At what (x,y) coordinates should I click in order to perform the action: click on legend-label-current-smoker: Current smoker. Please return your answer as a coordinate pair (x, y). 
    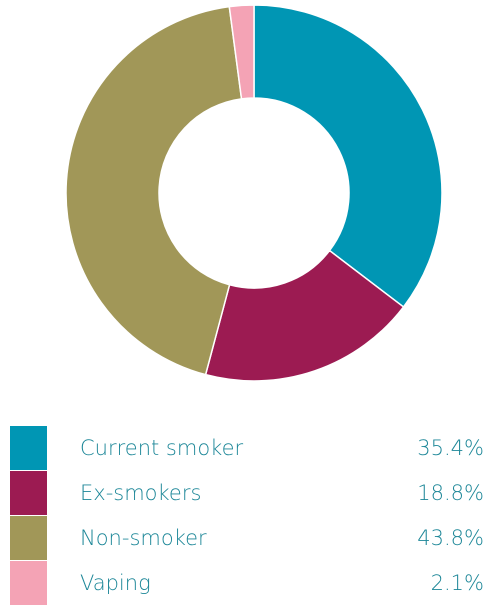
    Looking at the image, I should click on (162, 448).